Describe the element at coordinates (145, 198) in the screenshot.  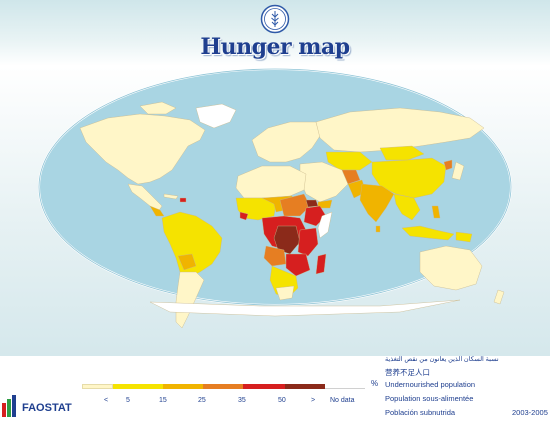
I see `region-central-america` at that location.